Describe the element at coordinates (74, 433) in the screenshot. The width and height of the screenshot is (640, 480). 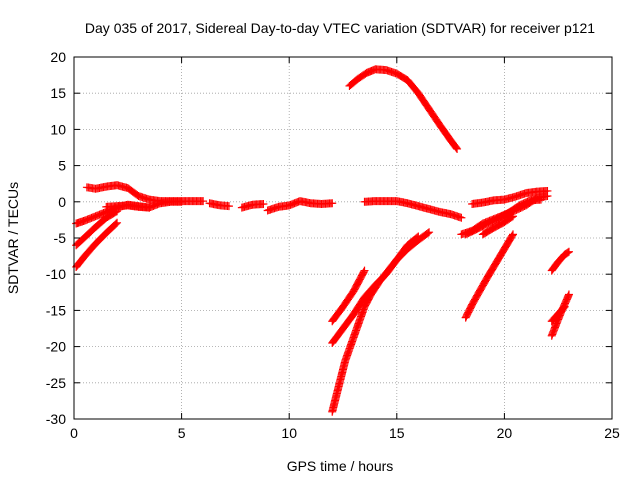
I see `x-tick-label: 0` at that location.